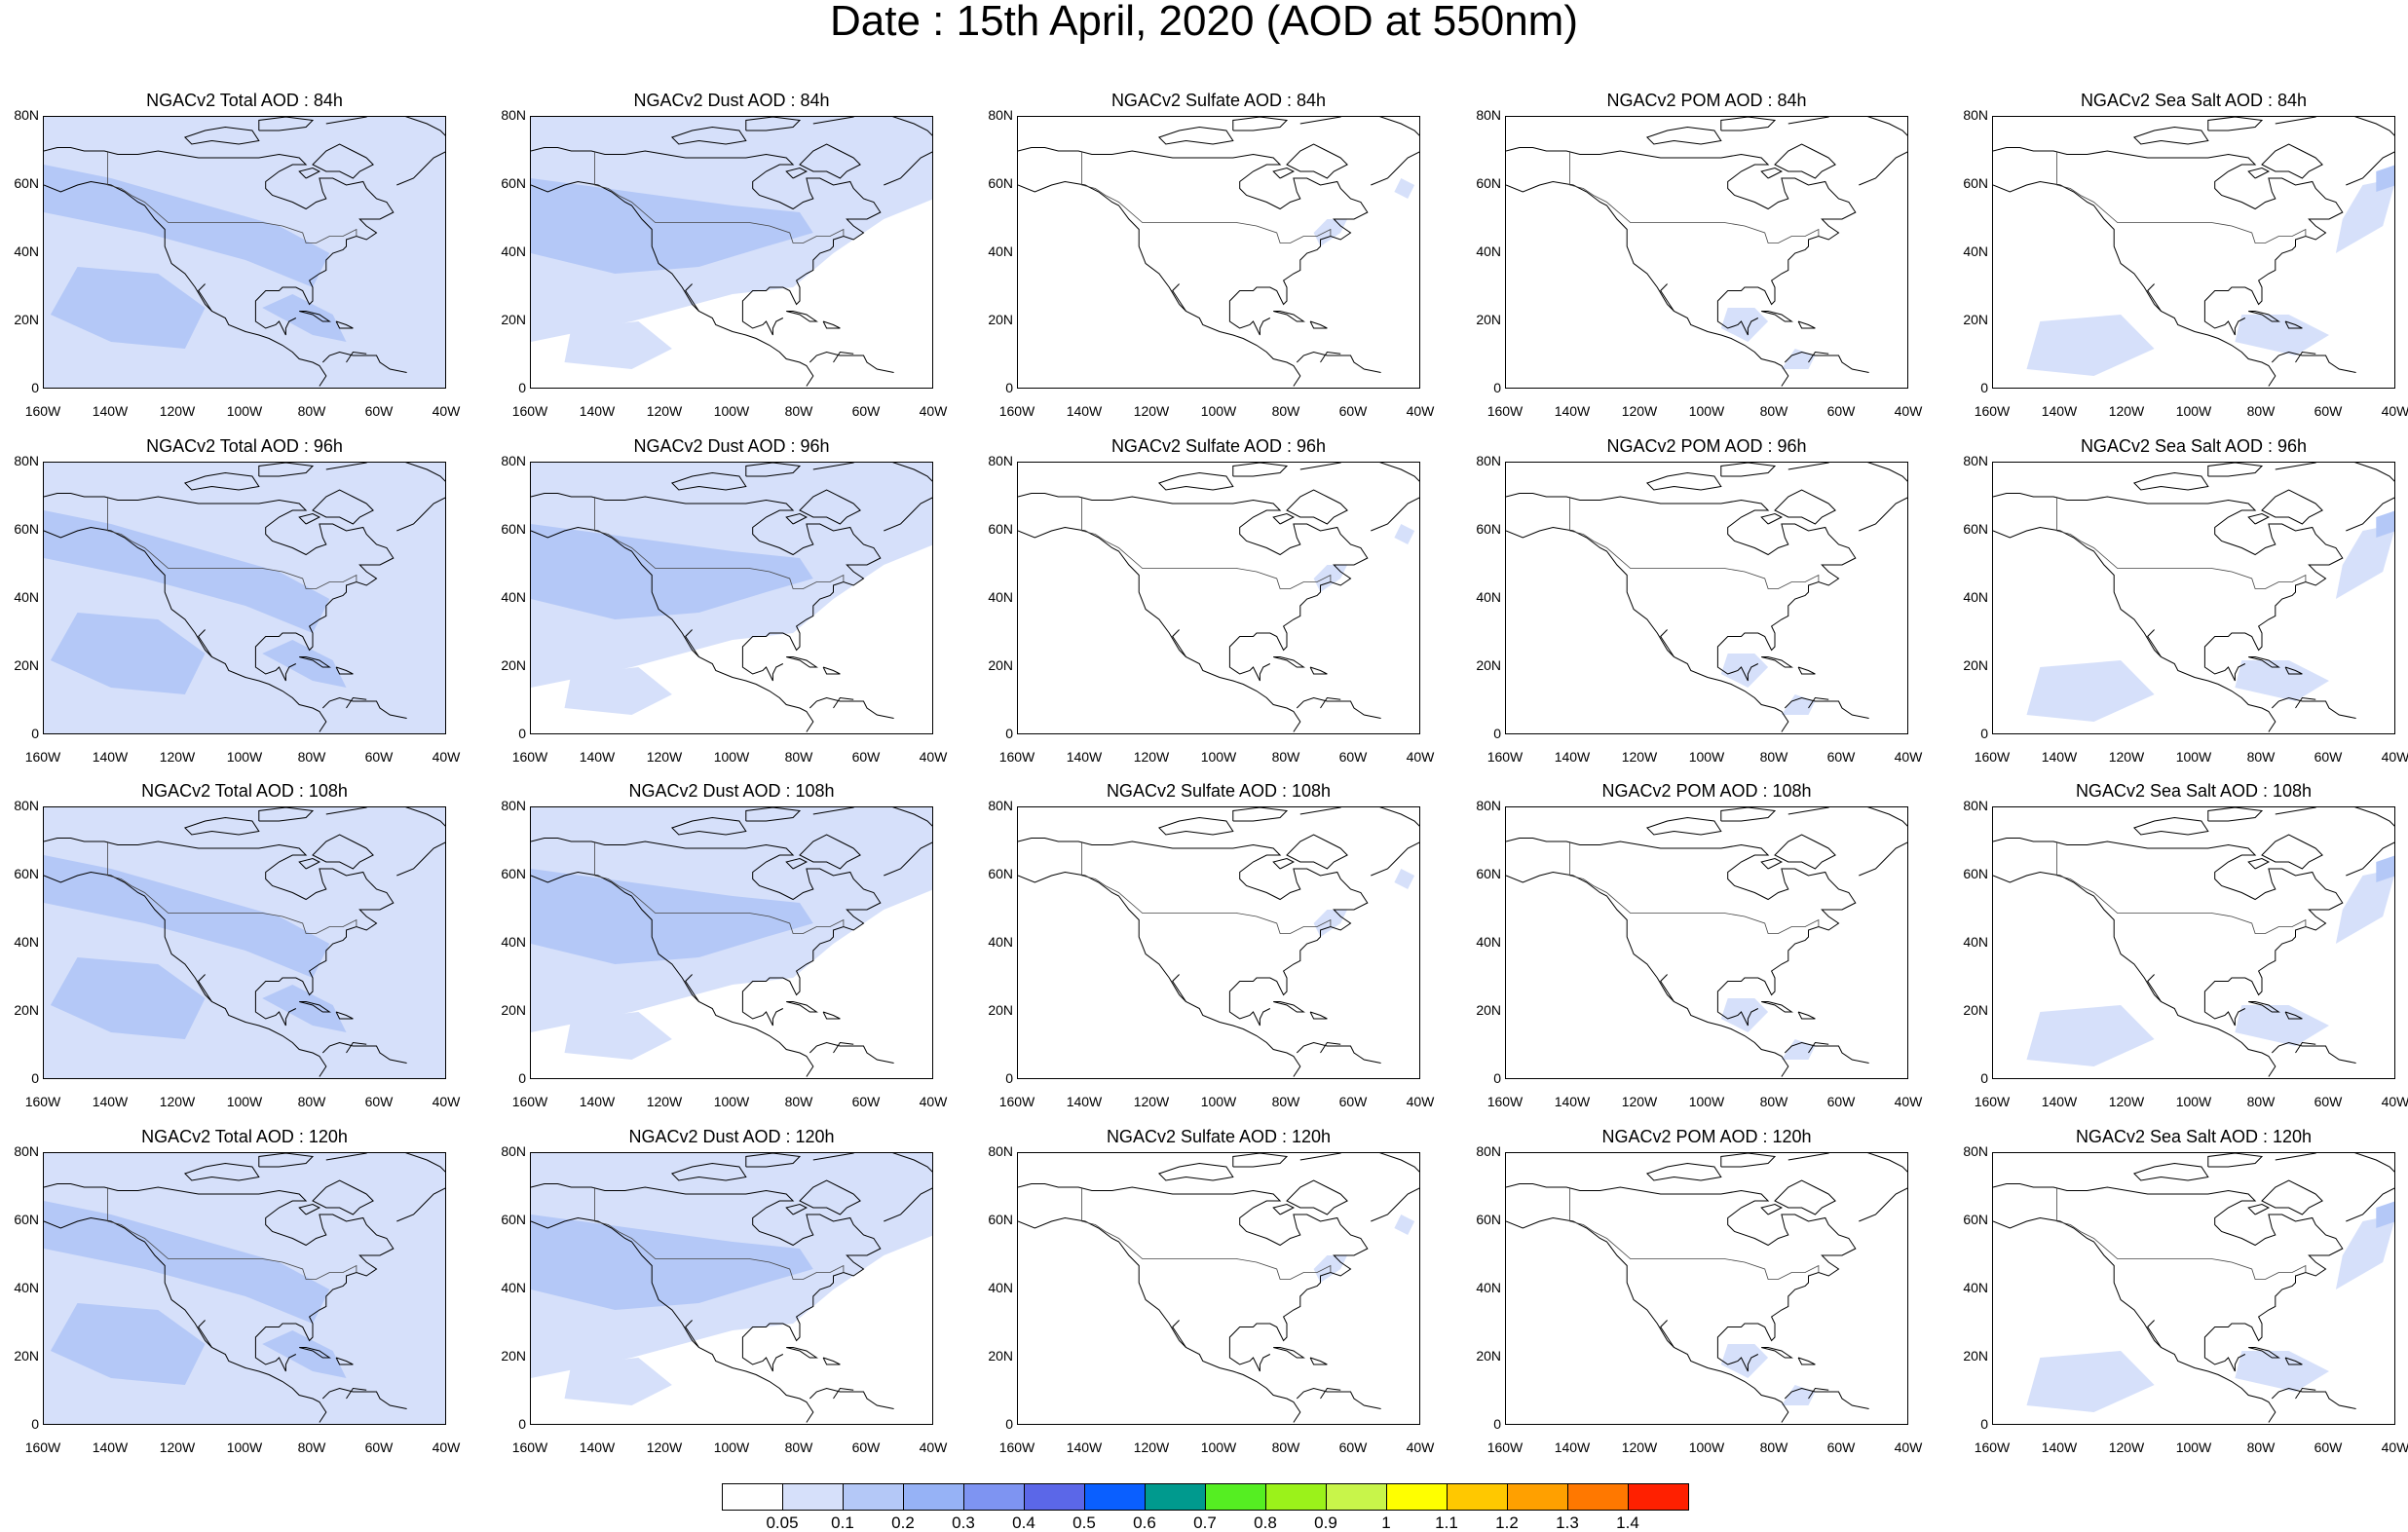 This screenshot has height=1532, width=2408. What do you see at coordinates (1507, 1522) in the screenshot?
I see `colorbar-label: 1.2` at bounding box center [1507, 1522].